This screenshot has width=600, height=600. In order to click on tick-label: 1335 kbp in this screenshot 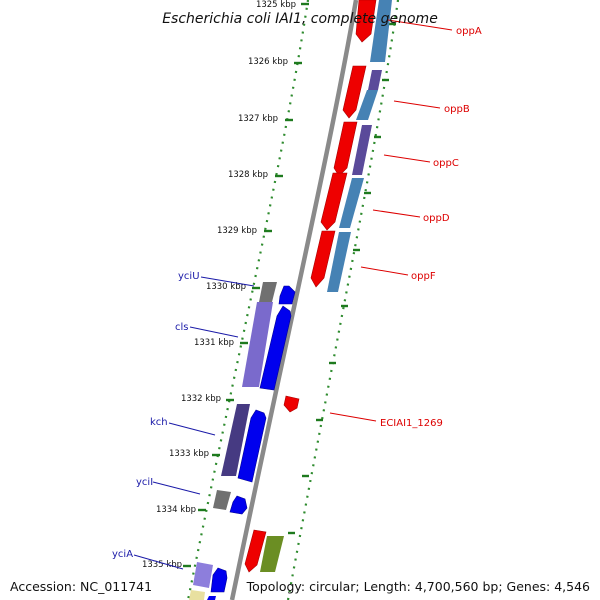, I will do `click(162, 565)`.